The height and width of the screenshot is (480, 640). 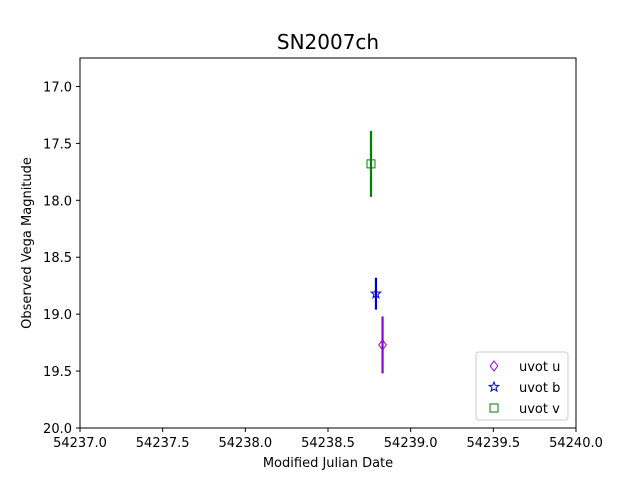 What do you see at coordinates (328, 443) in the screenshot?
I see `x-tick-label: 54238.5` at bounding box center [328, 443].